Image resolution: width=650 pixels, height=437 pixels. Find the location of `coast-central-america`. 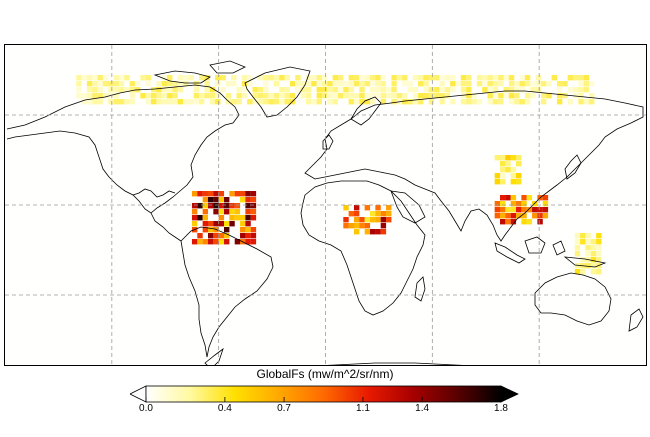

coast-central-america is located at coordinates (166, 227).